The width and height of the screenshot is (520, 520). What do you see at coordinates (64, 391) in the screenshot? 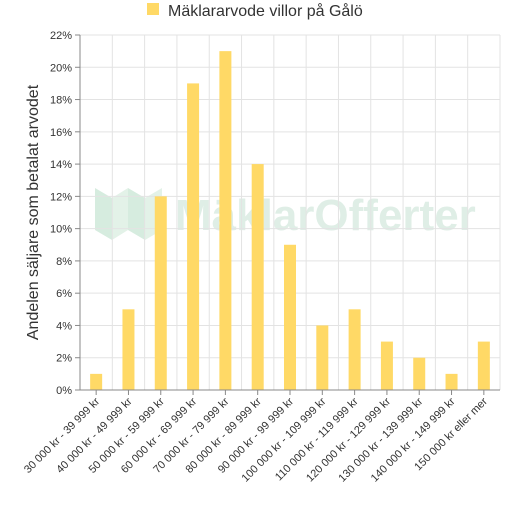
I see `y-tick-label: 0%` at bounding box center [64, 391].